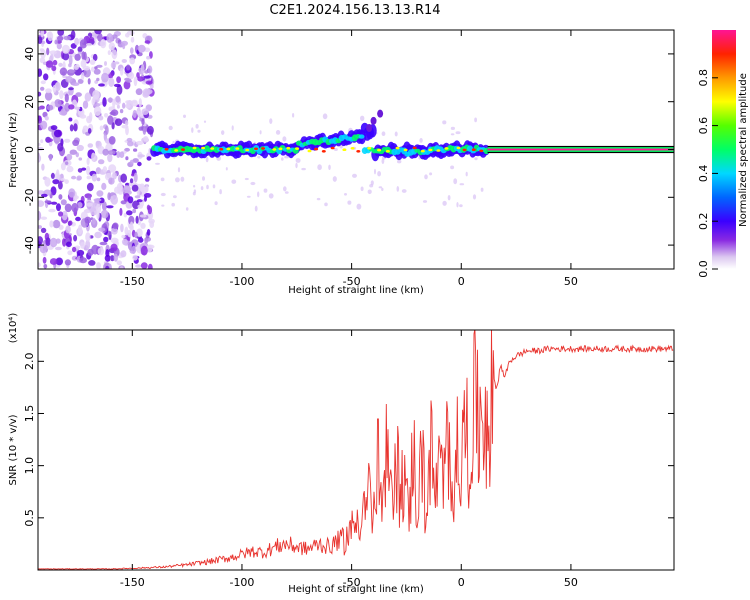  What do you see at coordinates (703, 269) in the screenshot?
I see `colorbar-tick-label: 0.0` at bounding box center [703, 269].